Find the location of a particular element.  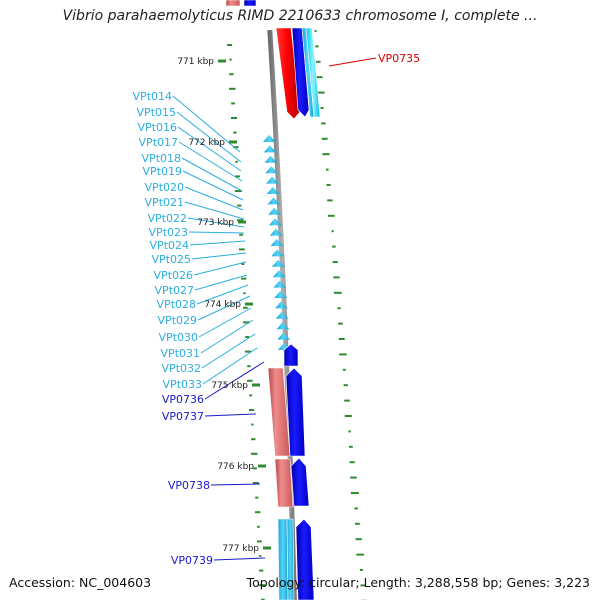

cds-block is located at coordinates (250, 3).